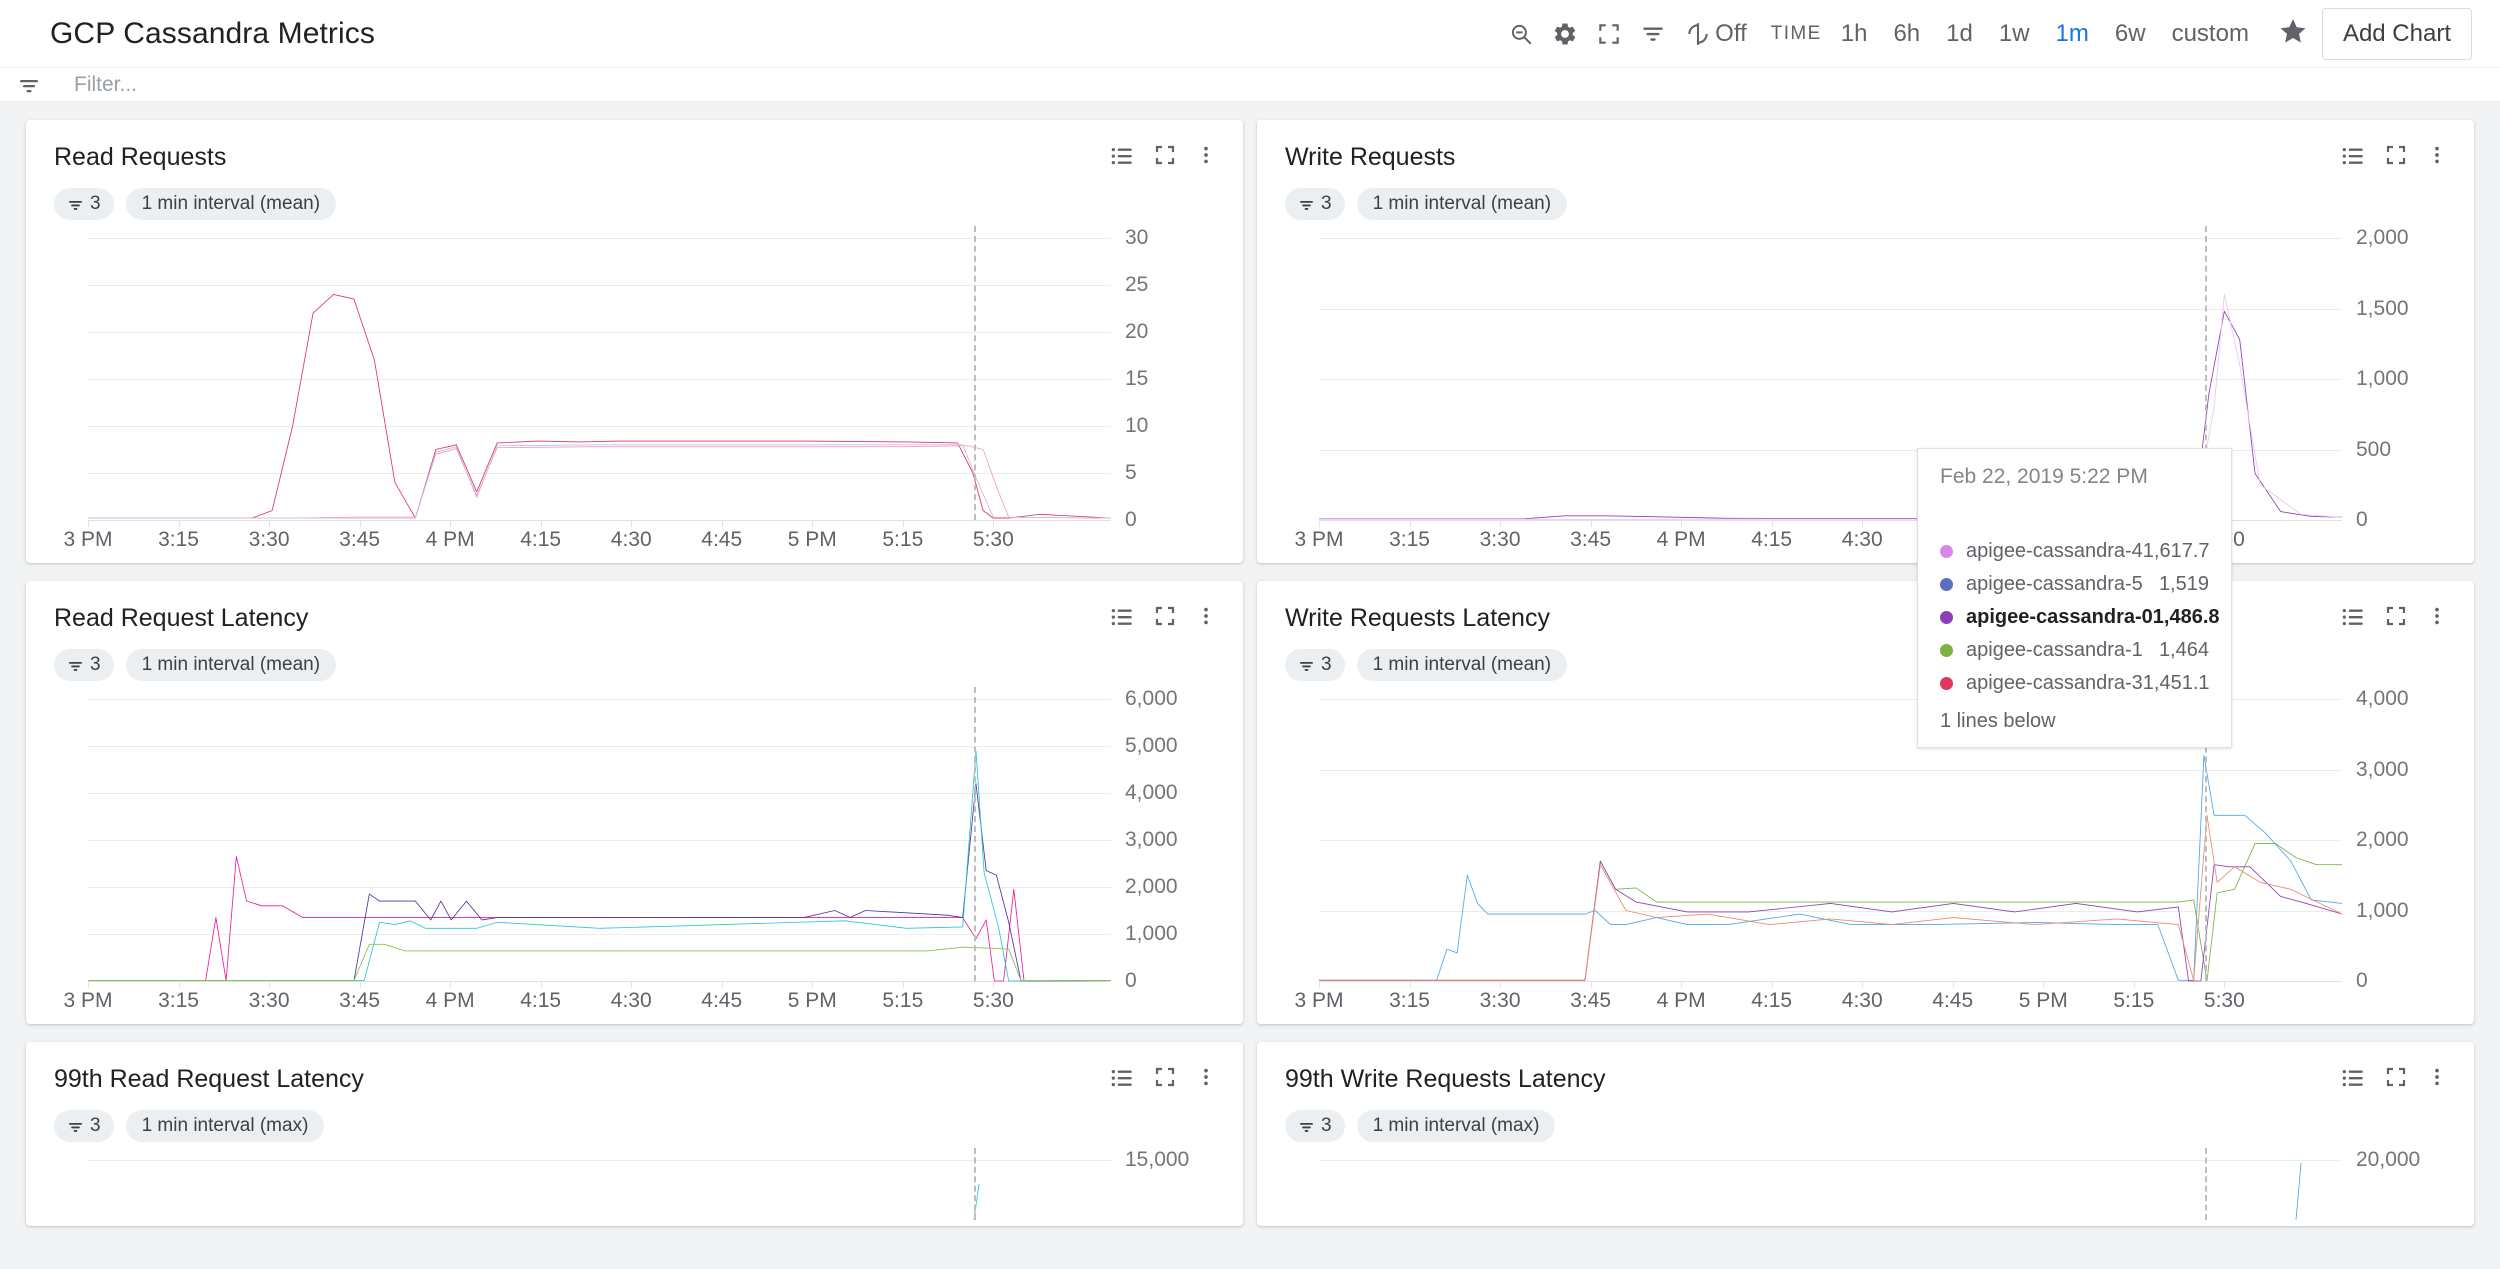  I want to click on chart-plot: 15,000, so click(634, 1184).